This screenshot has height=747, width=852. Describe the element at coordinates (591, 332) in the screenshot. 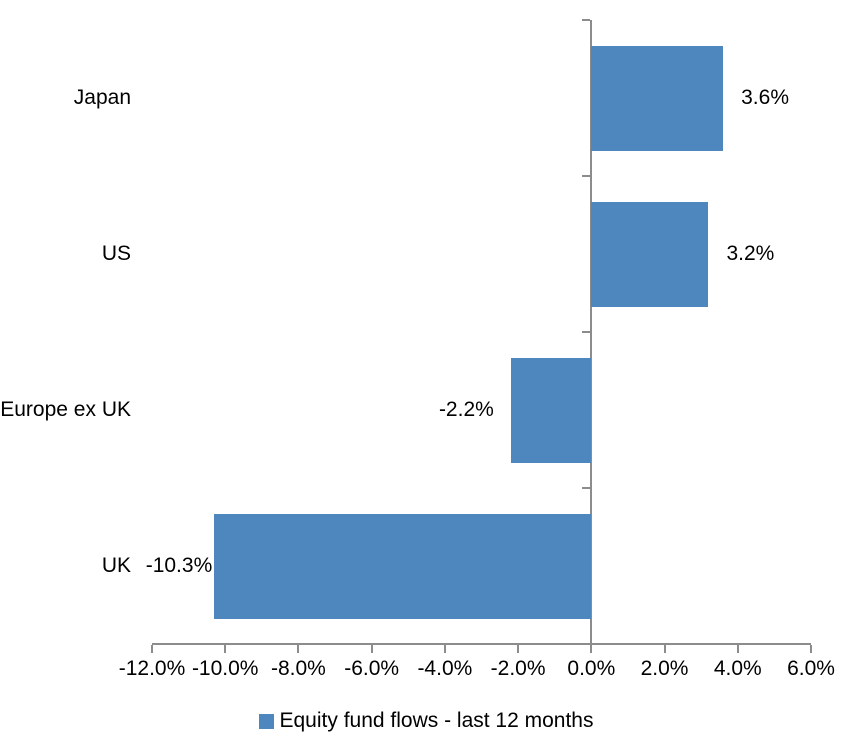

I see `category-axis-line` at that location.